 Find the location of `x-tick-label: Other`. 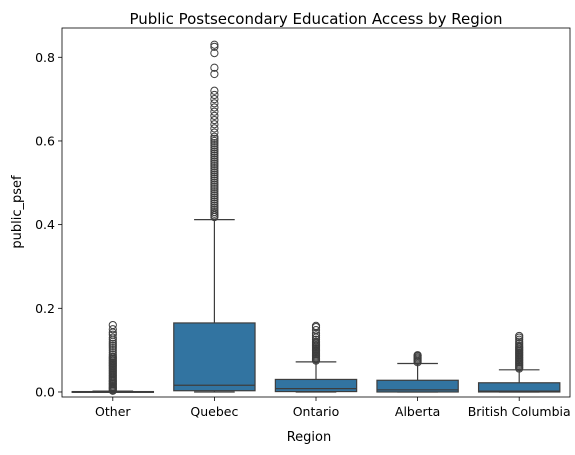

x-tick-label: Other is located at coordinates (113, 411).